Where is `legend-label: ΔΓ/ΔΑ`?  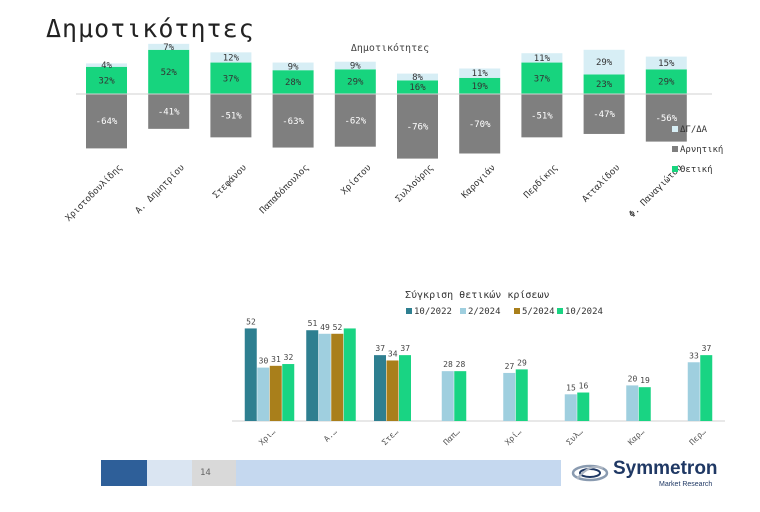 legend-label: ΔΓ/ΔΑ is located at coordinates (694, 130).